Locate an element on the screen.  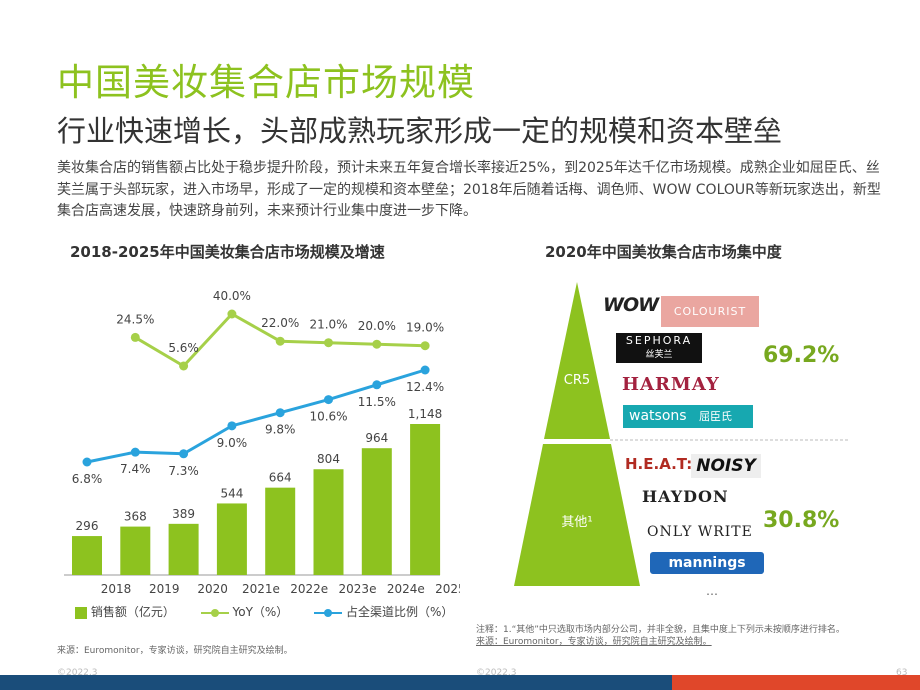
chart-legend: 销售额（亿元） YoY（%） 占全渠道比例（%） is located at coordinates (264, 611).